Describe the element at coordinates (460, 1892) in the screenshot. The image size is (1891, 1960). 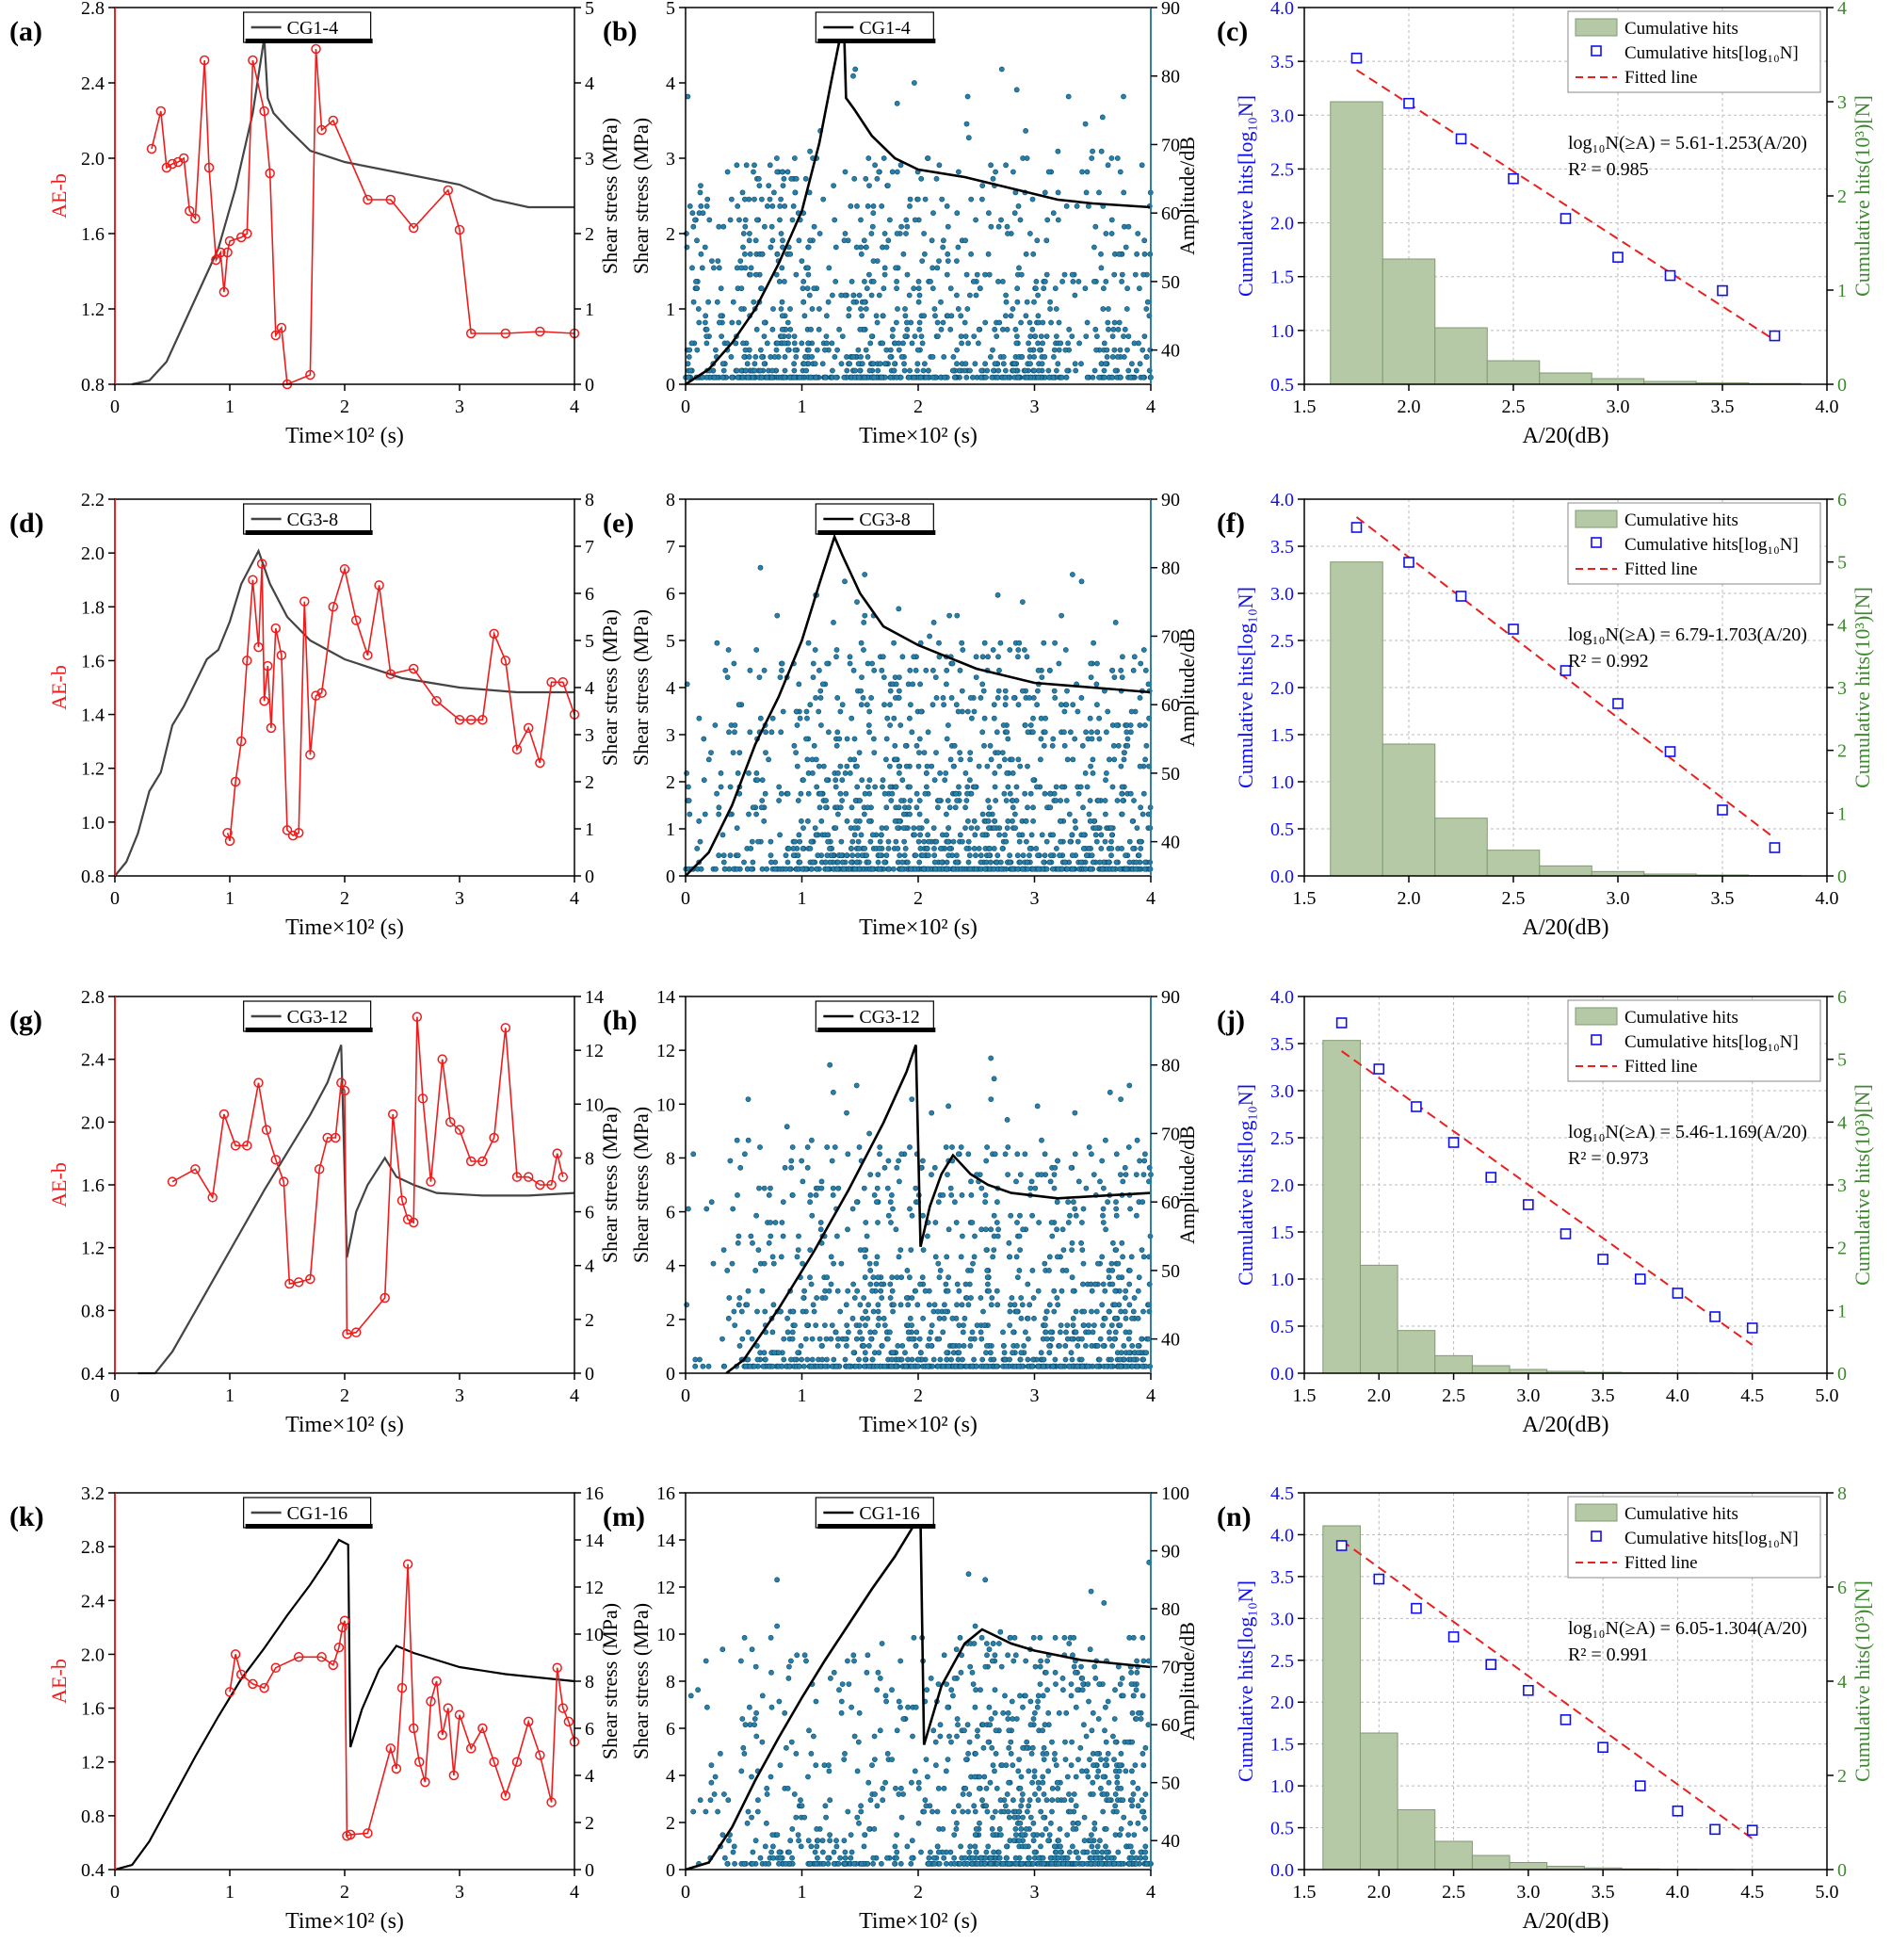
I see `figure.rows.3.left-xtick-label: 3` at that location.